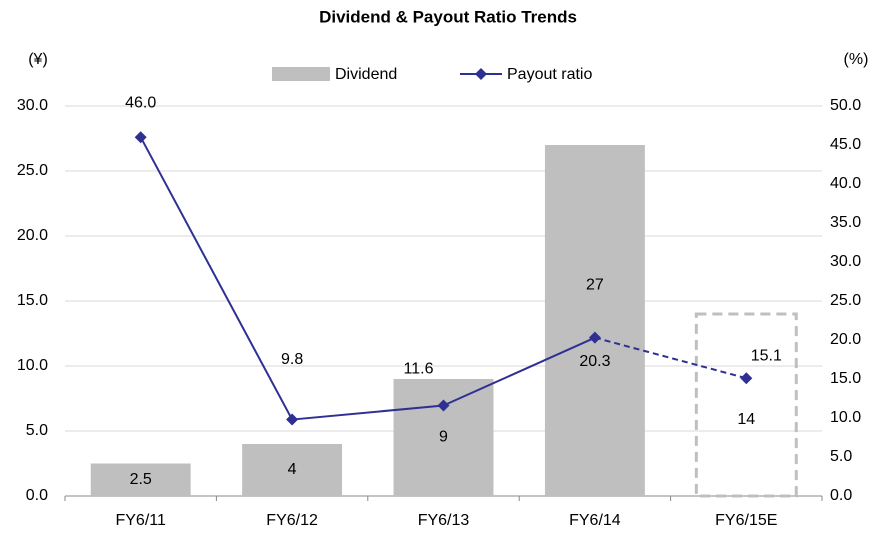  I want to click on y2-tick-label: 30.0, so click(845, 261).